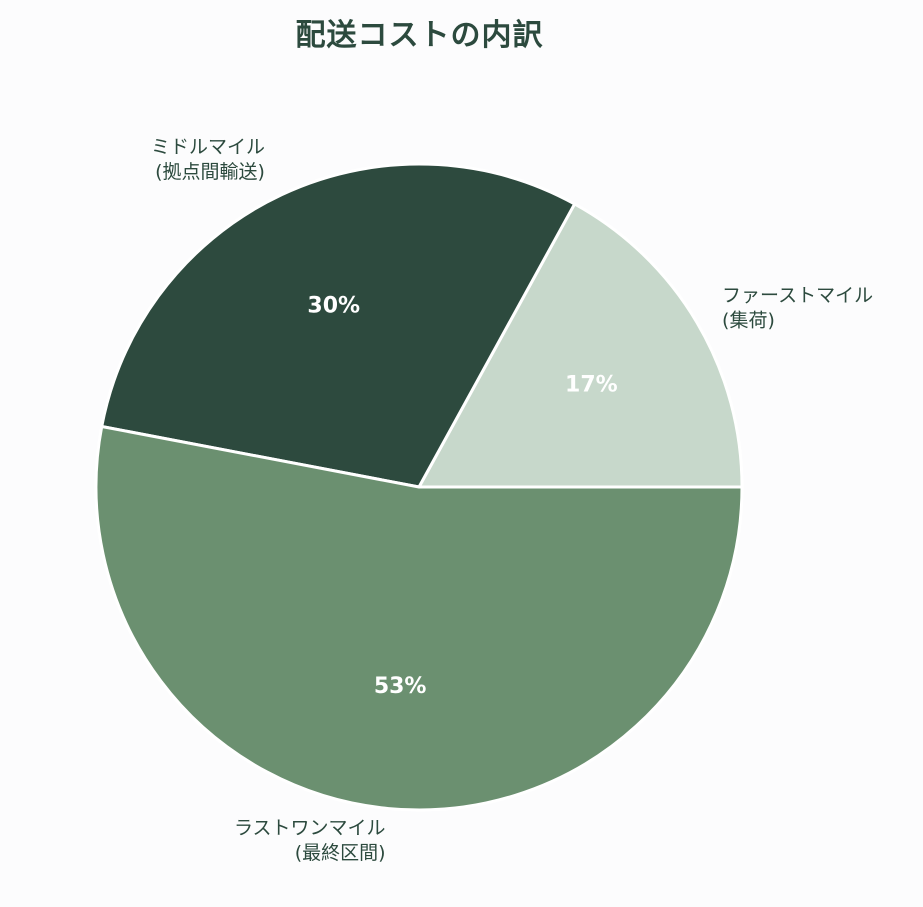 The image size is (923, 907). I want to click on pie-slice-first-mile, so click(580, 345).